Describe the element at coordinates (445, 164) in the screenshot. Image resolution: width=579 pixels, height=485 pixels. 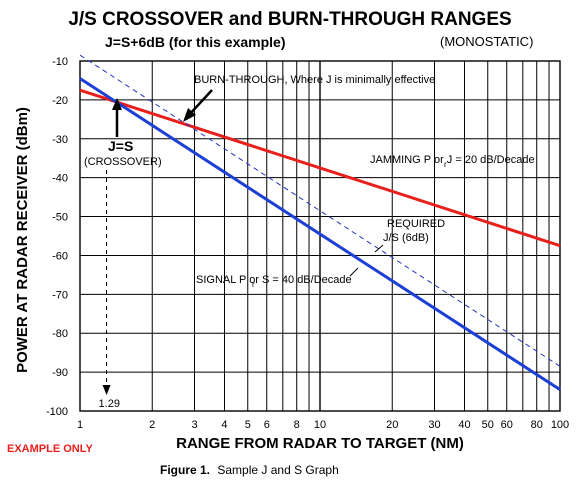
I see `jamming-subscript: r` at that location.